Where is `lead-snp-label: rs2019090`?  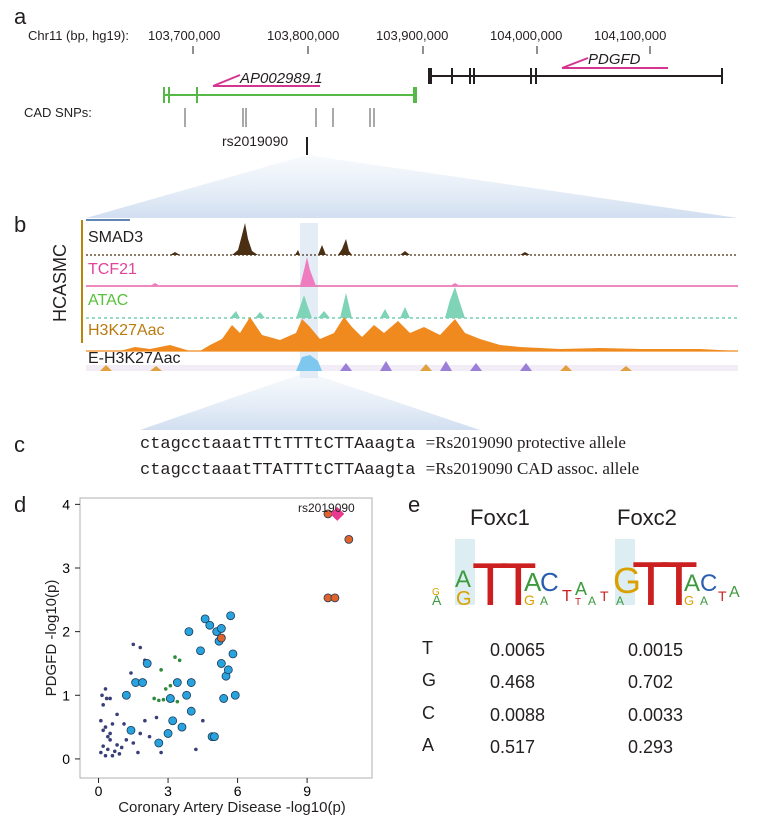
lead-snp-label: rs2019090 is located at coordinates (255, 141).